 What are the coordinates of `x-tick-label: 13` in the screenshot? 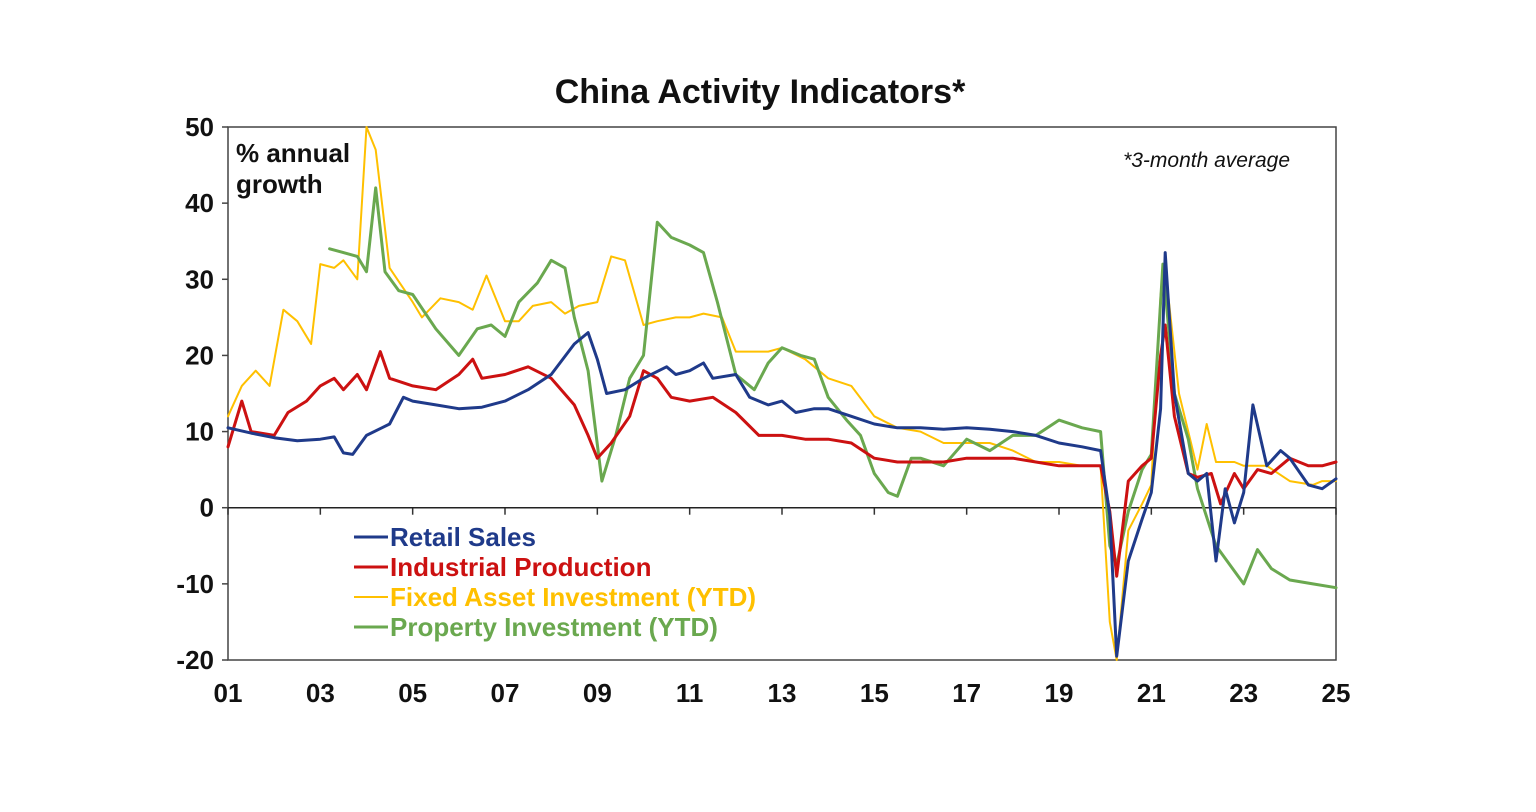 It's located at (782, 693).